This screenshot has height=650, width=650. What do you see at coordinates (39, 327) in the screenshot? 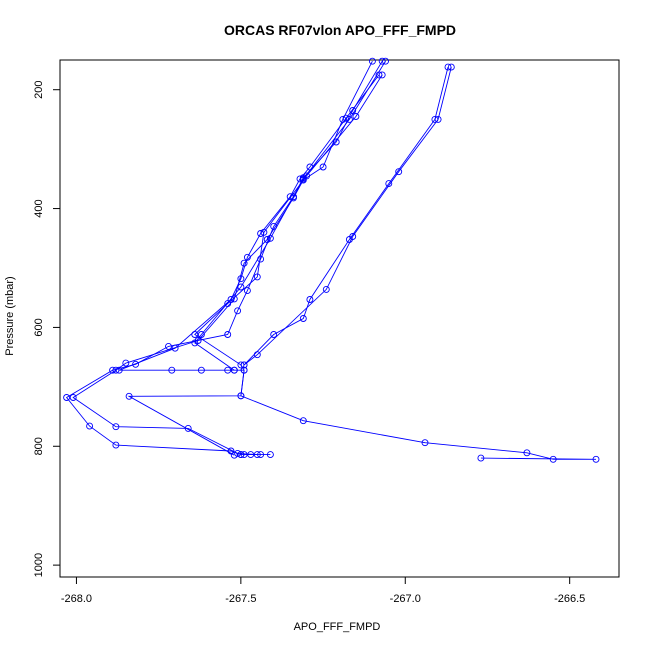
I see `y-tick-label: 600` at bounding box center [39, 327].